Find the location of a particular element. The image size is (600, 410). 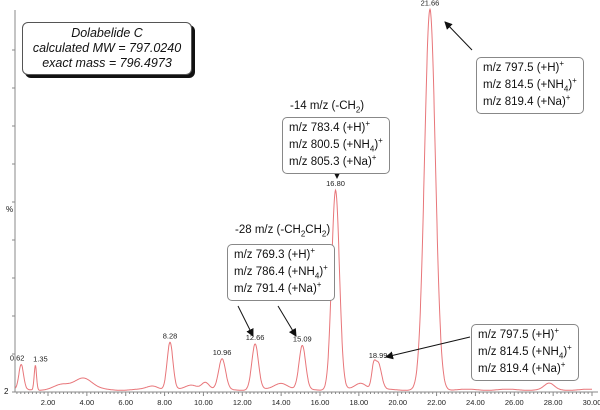

y-axis-label: % is located at coordinates (10, 209).